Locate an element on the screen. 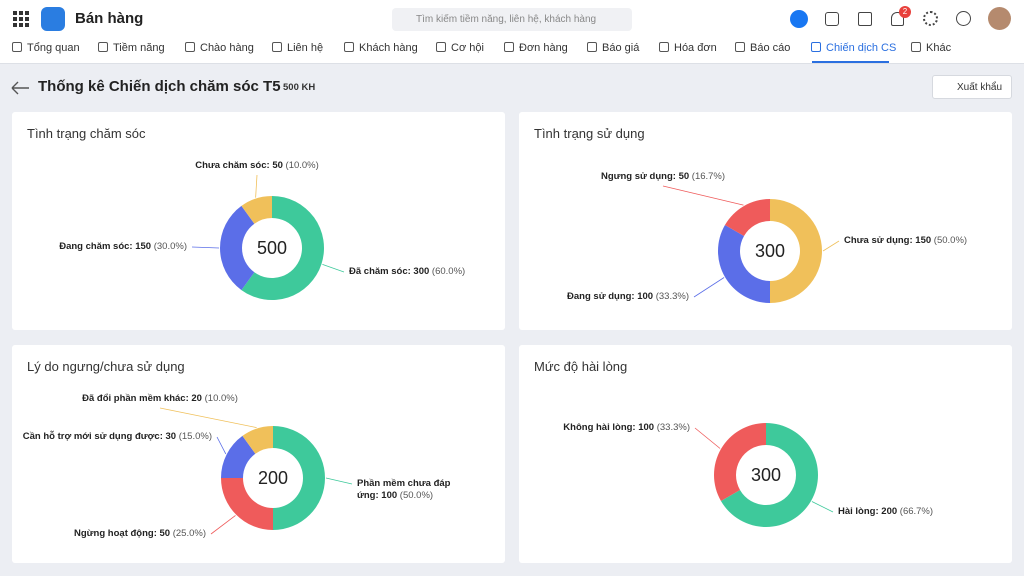 The image size is (1024, 576). nav-item: Tiềm năng is located at coordinates (131, 48).